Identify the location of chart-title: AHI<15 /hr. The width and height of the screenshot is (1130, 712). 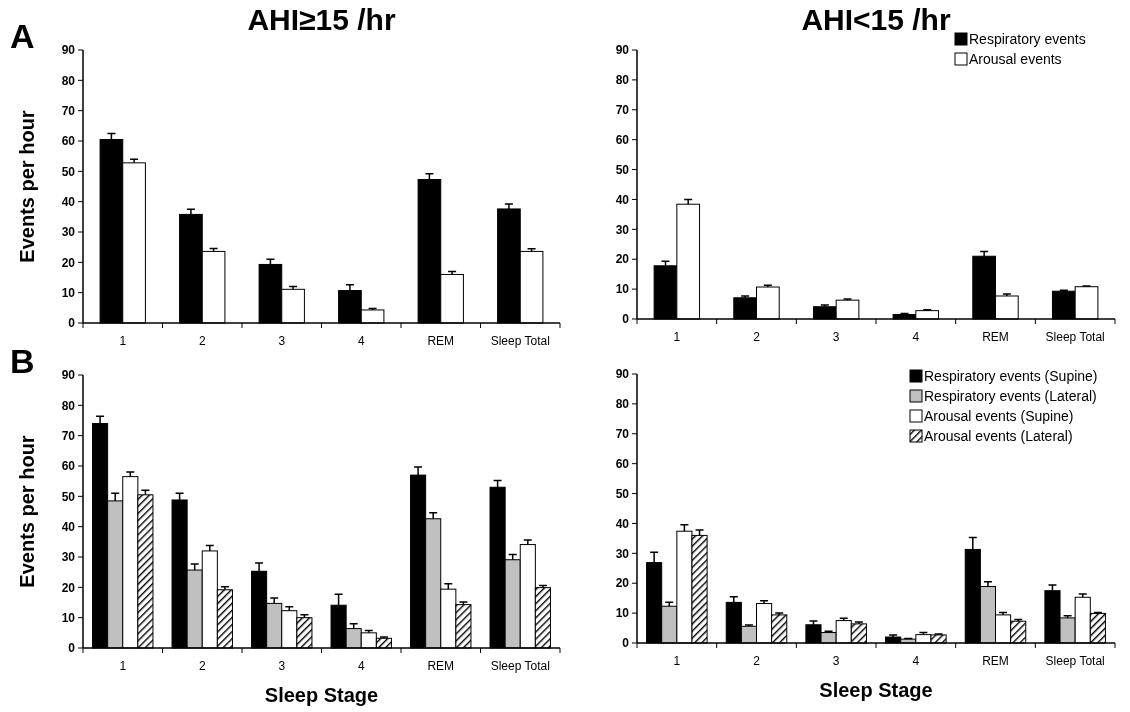
(876, 19).